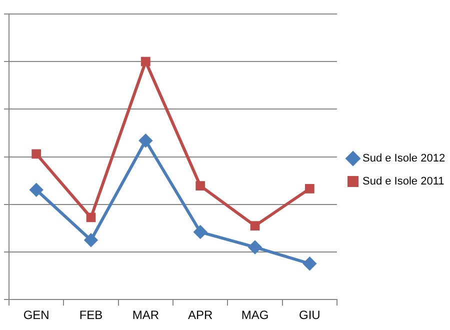 The height and width of the screenshot is (330, 450). I want to click on x-tick-label: GEN, so click(36, 315).